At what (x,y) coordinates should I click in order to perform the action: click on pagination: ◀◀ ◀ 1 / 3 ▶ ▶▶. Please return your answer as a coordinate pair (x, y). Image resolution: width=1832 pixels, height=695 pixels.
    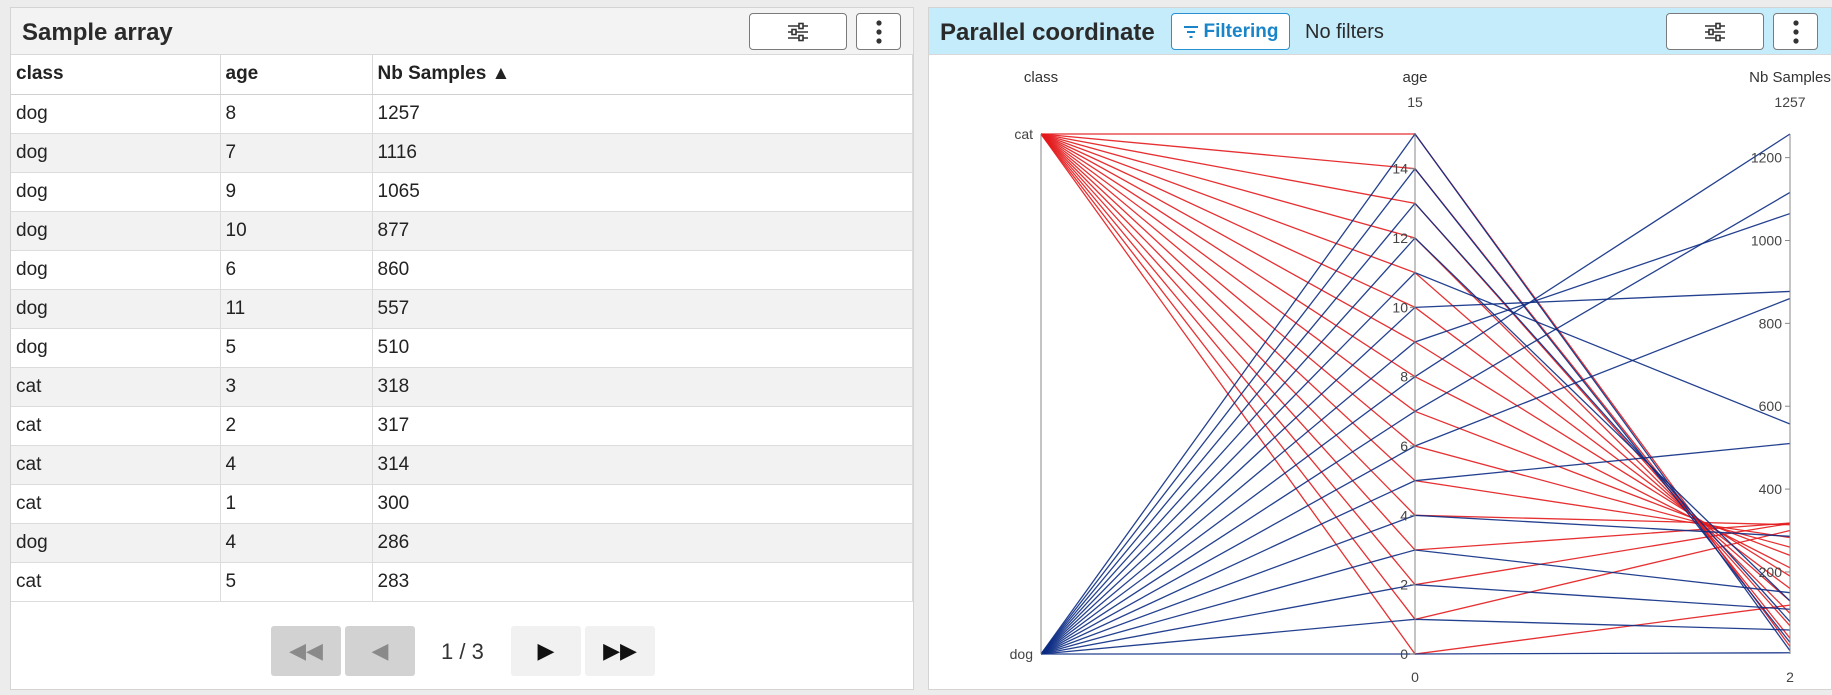
    Looking at the image, I should click on (462, 651).